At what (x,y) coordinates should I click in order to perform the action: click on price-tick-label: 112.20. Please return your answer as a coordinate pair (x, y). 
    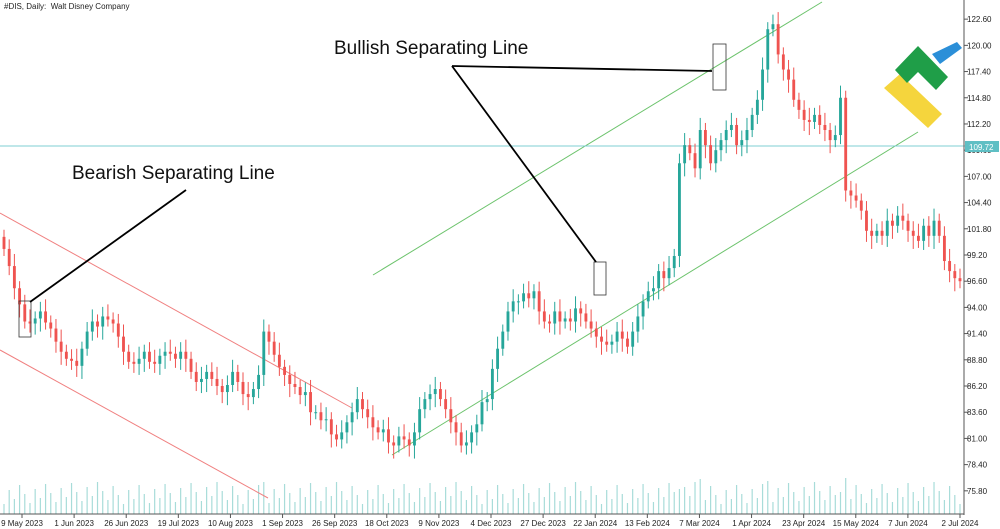
    Looking at the image, I should click on (979, 124).